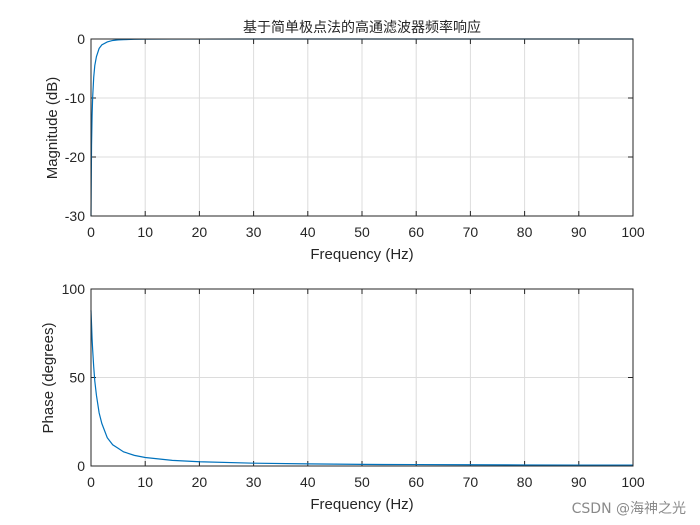 This screenshot has width=700, height=525. I want to click on magnitude-ytick-label: -20, so click(75, 157).